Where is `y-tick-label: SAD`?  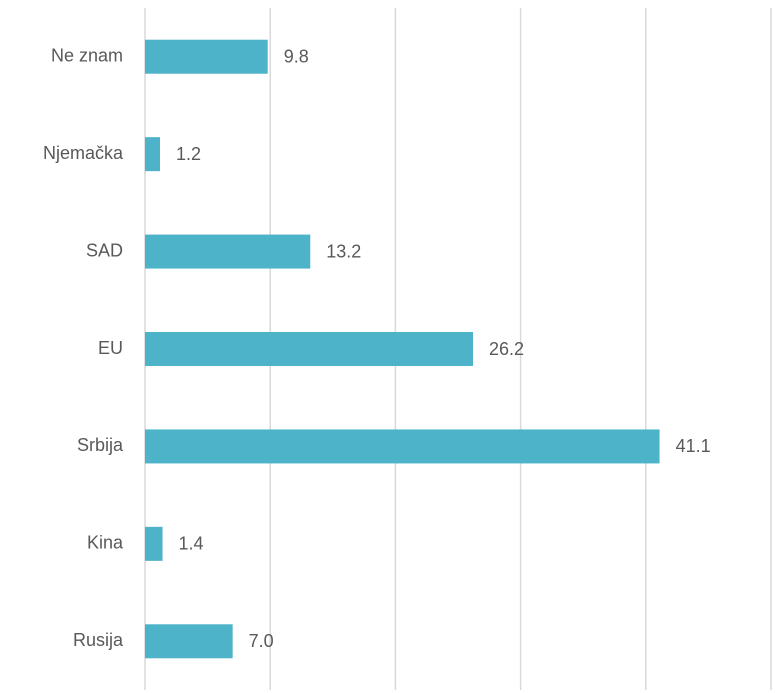
y-tick-label: SAD is located at coordinates (104, 250).